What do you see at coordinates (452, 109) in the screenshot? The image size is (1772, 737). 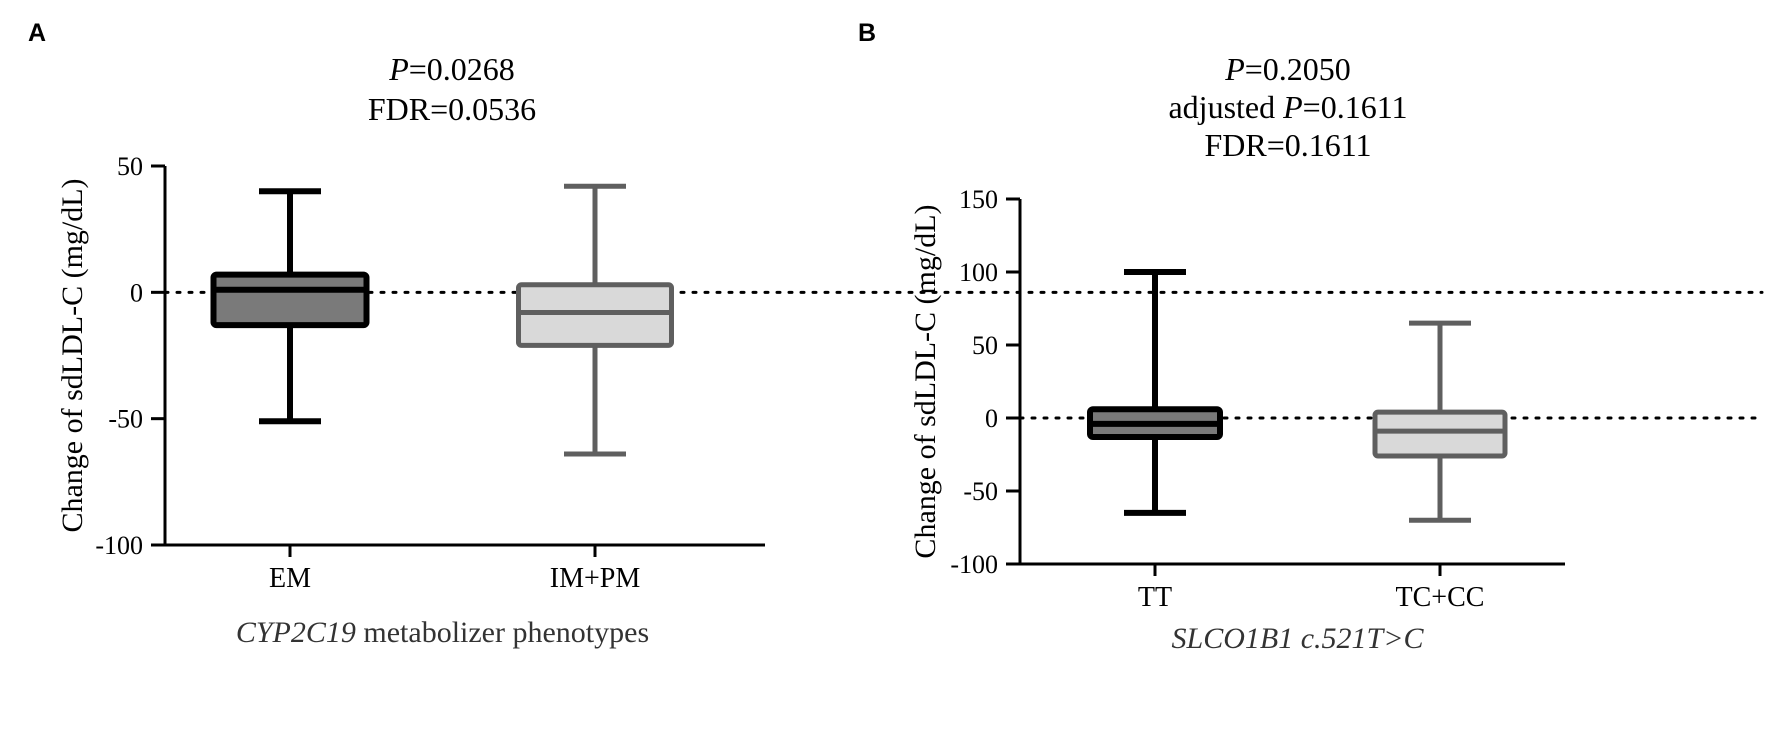 I see `stat-line: FDR=0.0536` at bounding box center [452, 109].